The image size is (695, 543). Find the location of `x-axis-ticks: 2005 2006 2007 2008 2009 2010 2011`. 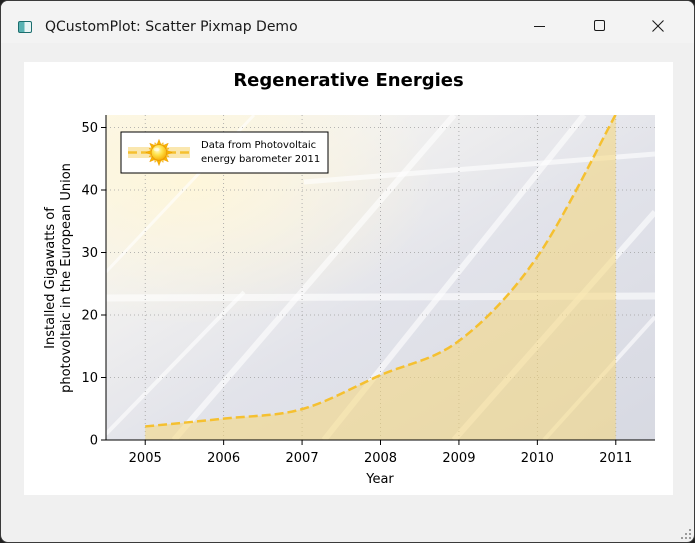

x-axis-ticks: 2005 2006 2007 2008 2009 2010 2011 is located at coordinates (380, 453).